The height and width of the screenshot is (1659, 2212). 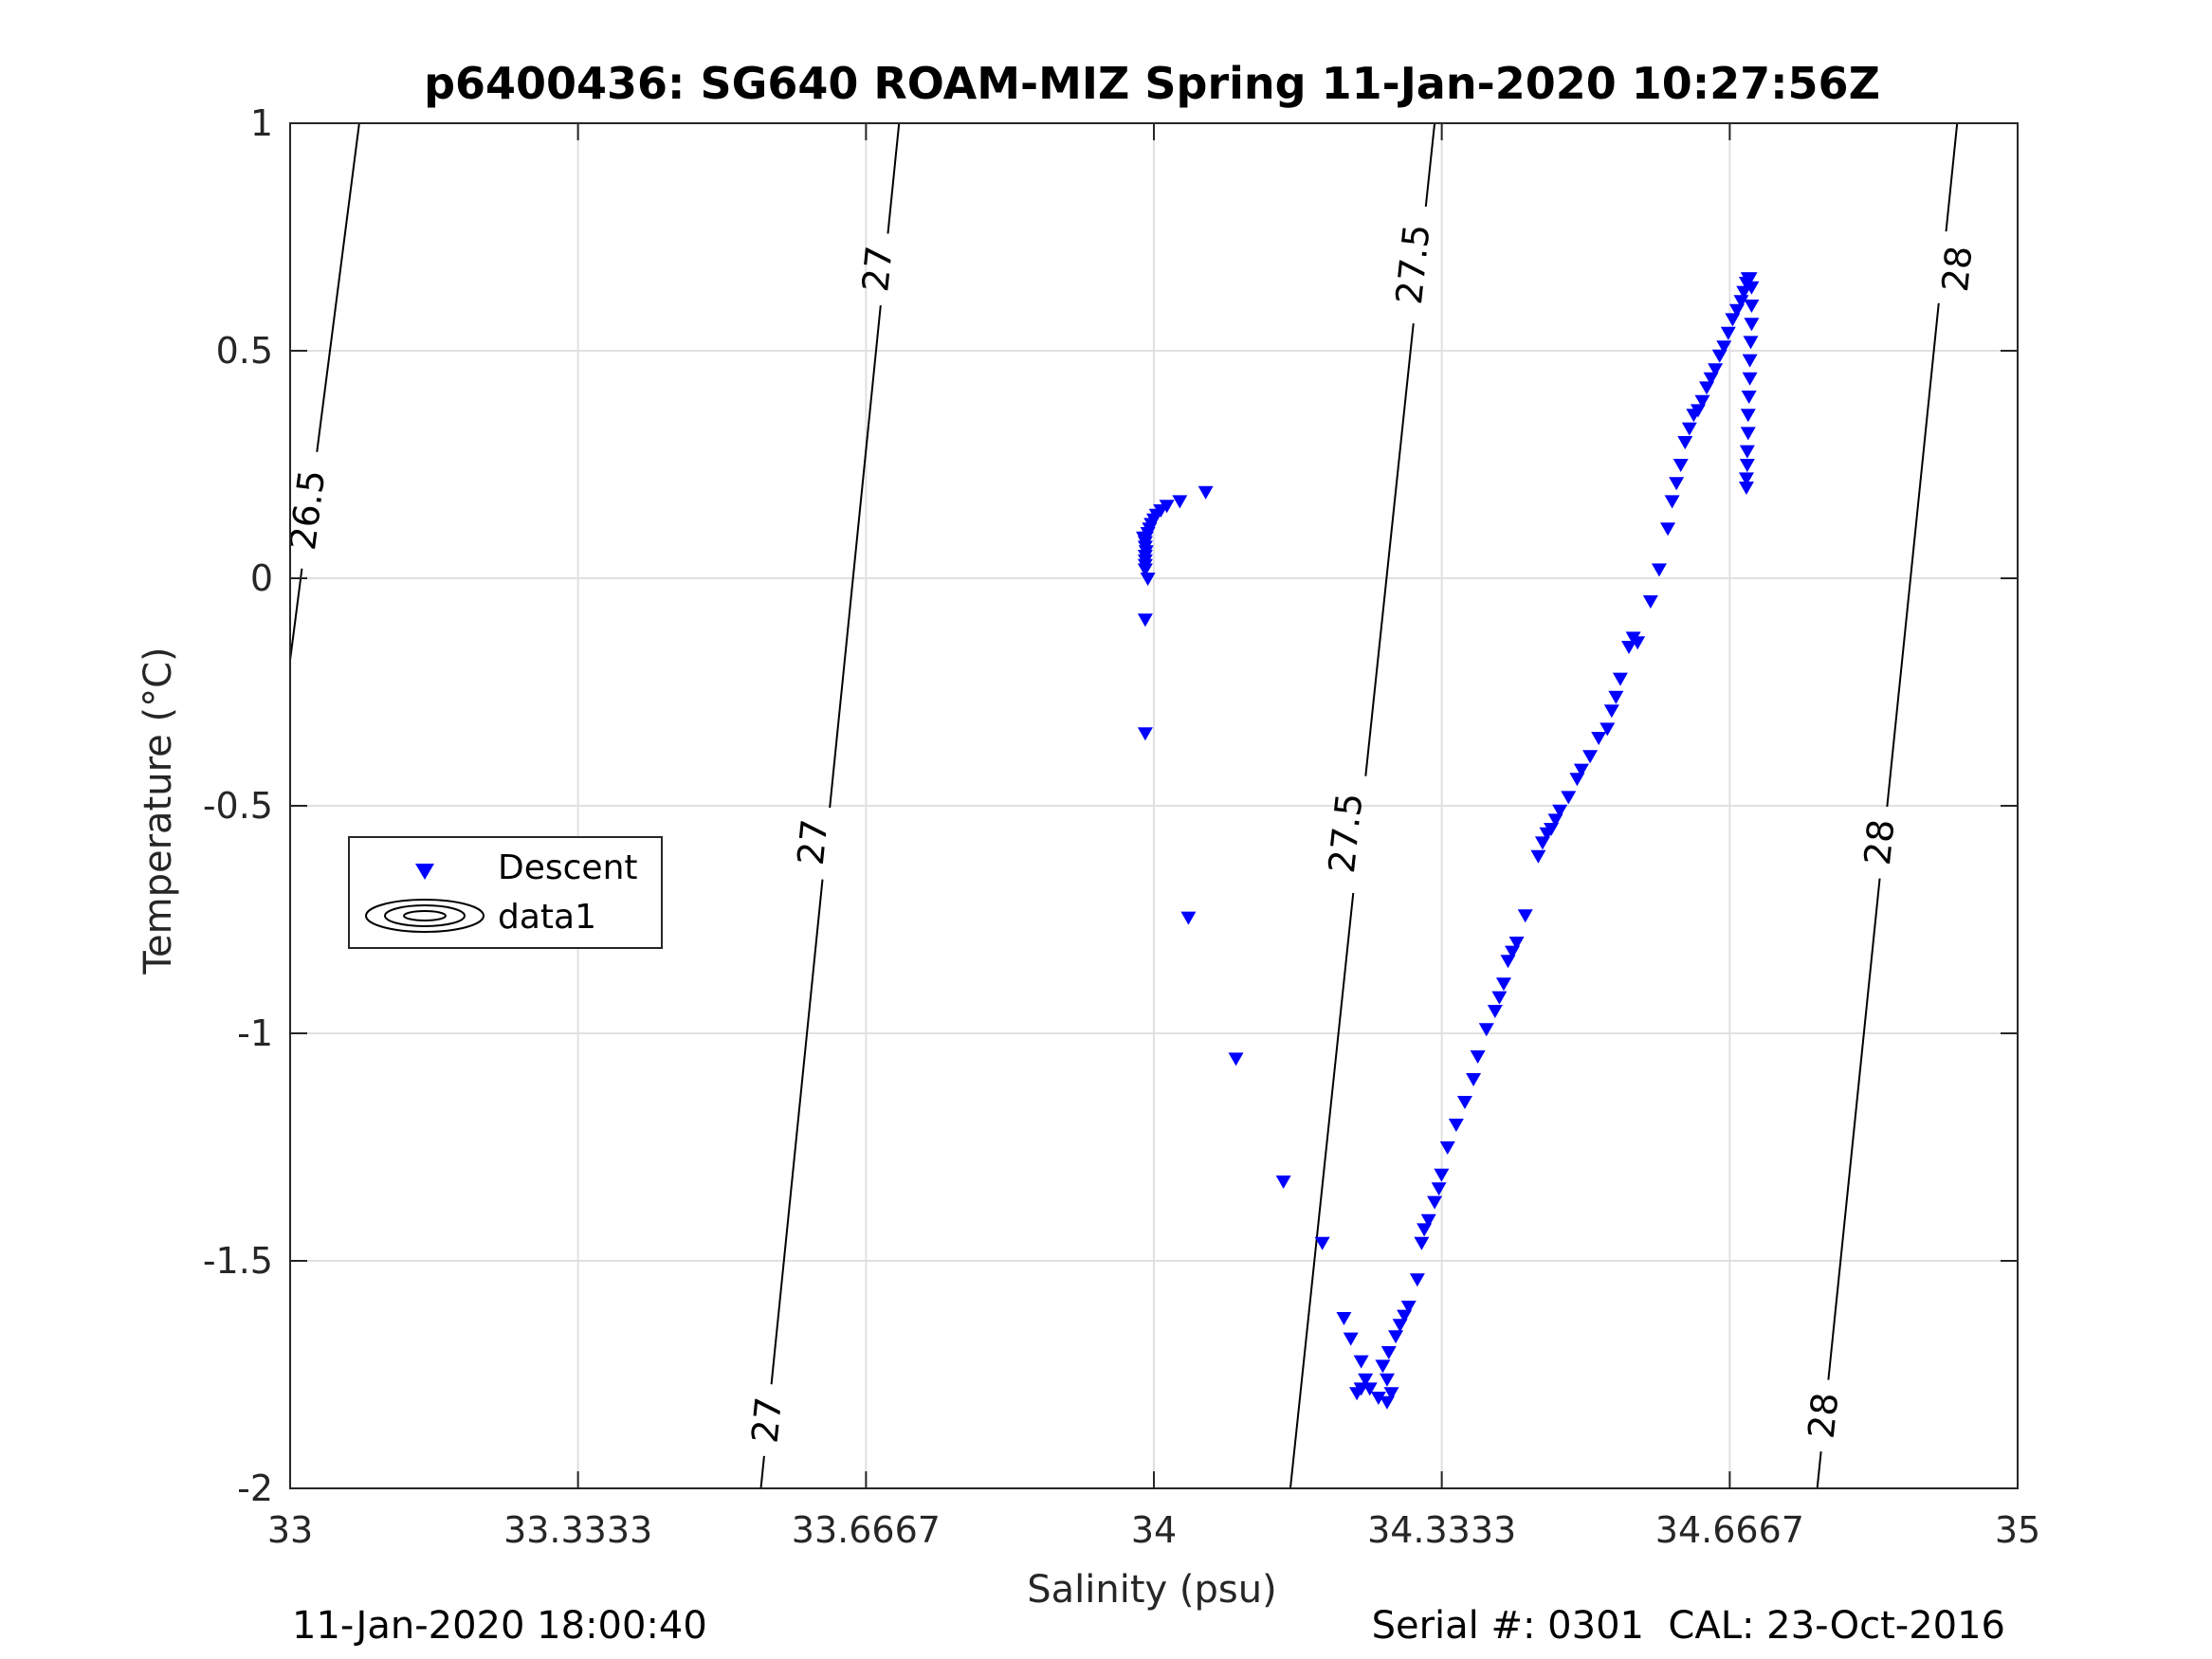 What do you see at coordinates (238, 806) in the screenshot?
I see `y-tick-label: -0.5` at bounding box center [238, 806].